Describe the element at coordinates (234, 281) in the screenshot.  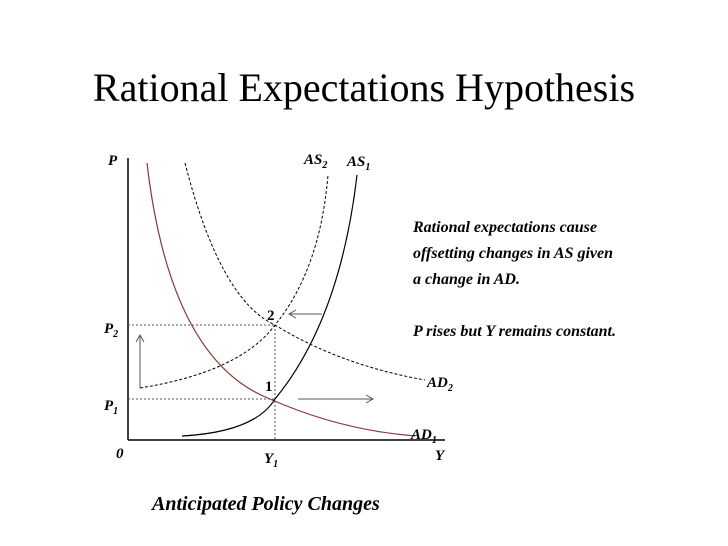
I see `as2-curve` at that location.